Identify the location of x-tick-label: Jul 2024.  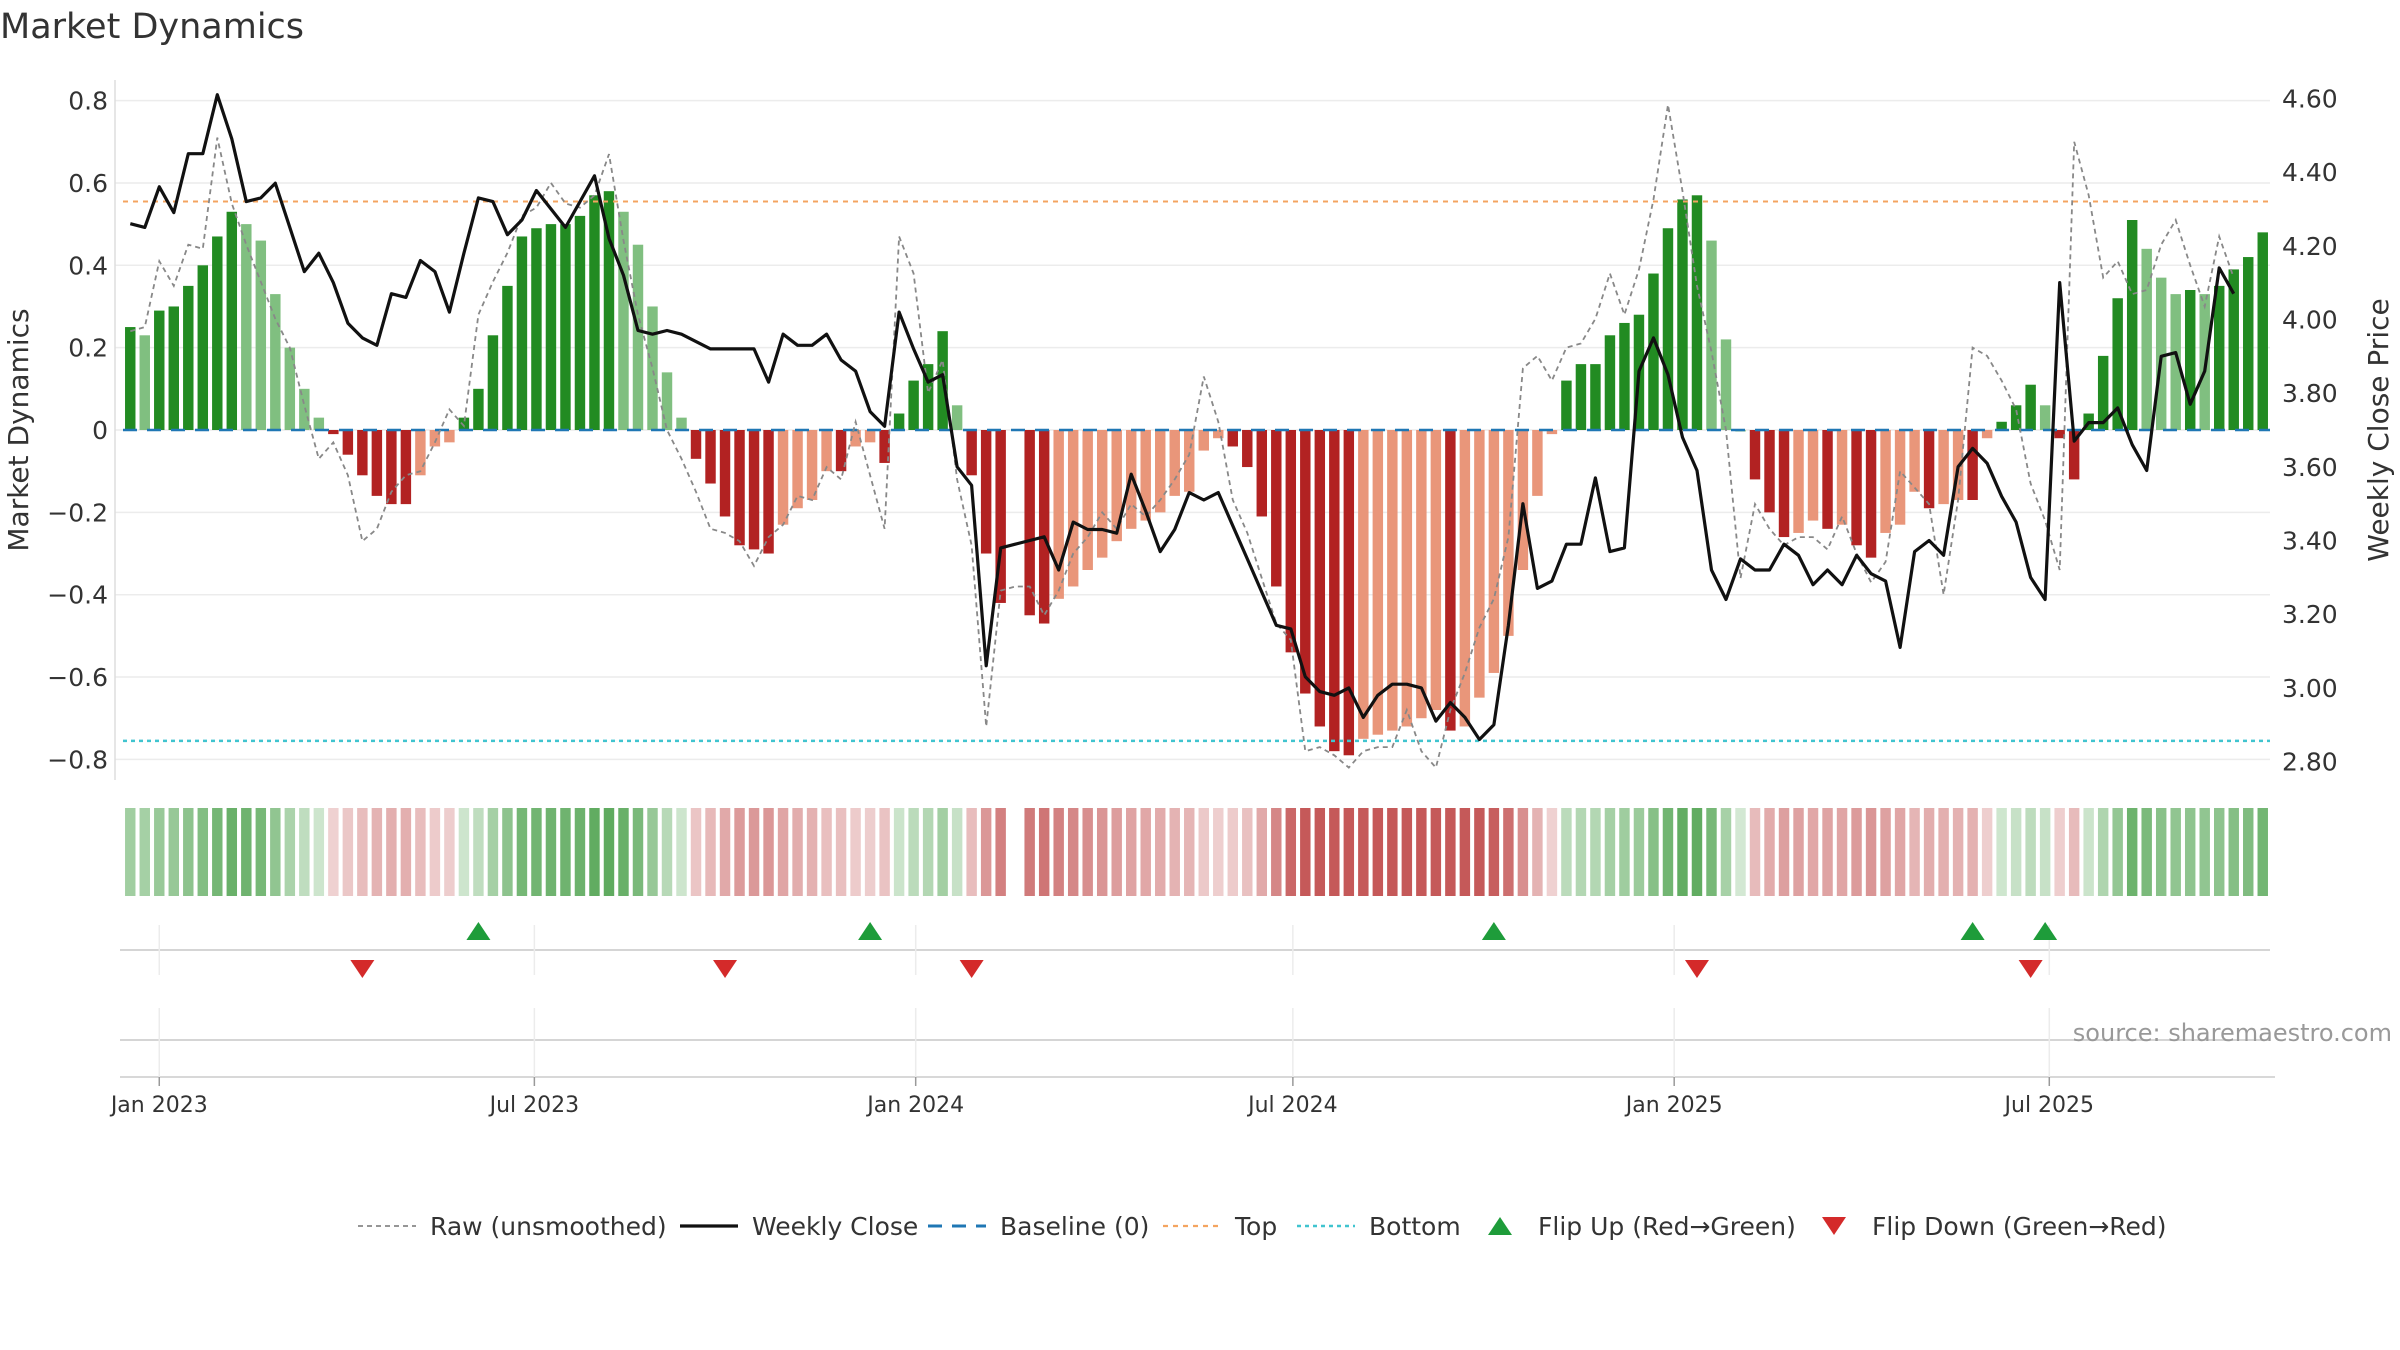
(1292, 1105).